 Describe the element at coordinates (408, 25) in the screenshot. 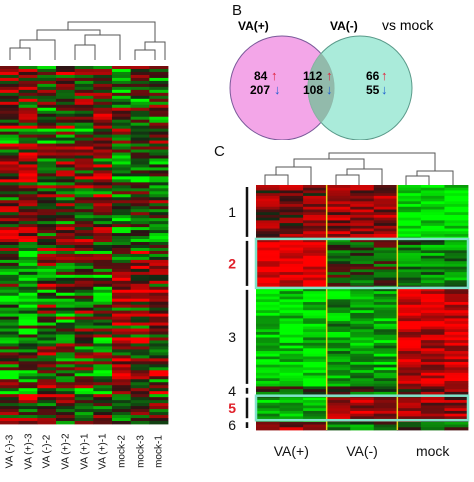

I see `venn-suffix-label: vs mock` at that location.